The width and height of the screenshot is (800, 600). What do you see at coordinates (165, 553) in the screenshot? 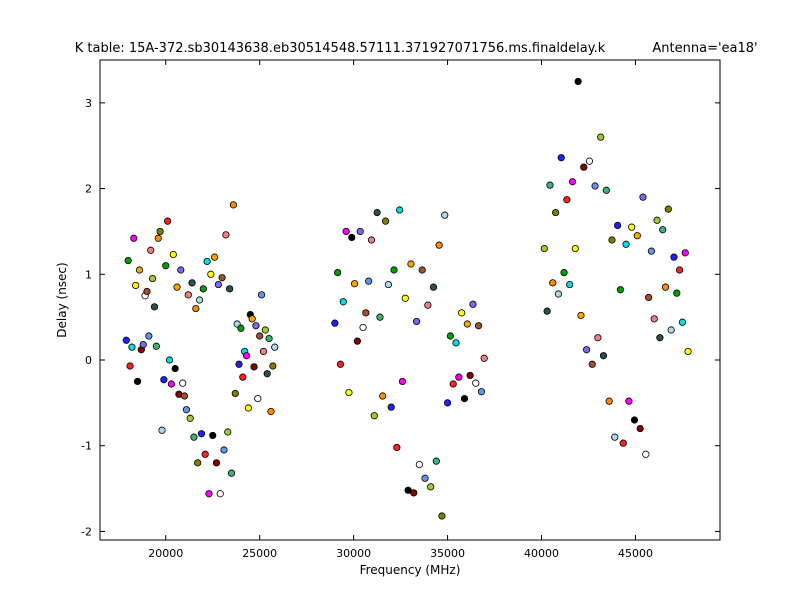
I see `x-tick-label: 20000` at bounding box center [165, 553].